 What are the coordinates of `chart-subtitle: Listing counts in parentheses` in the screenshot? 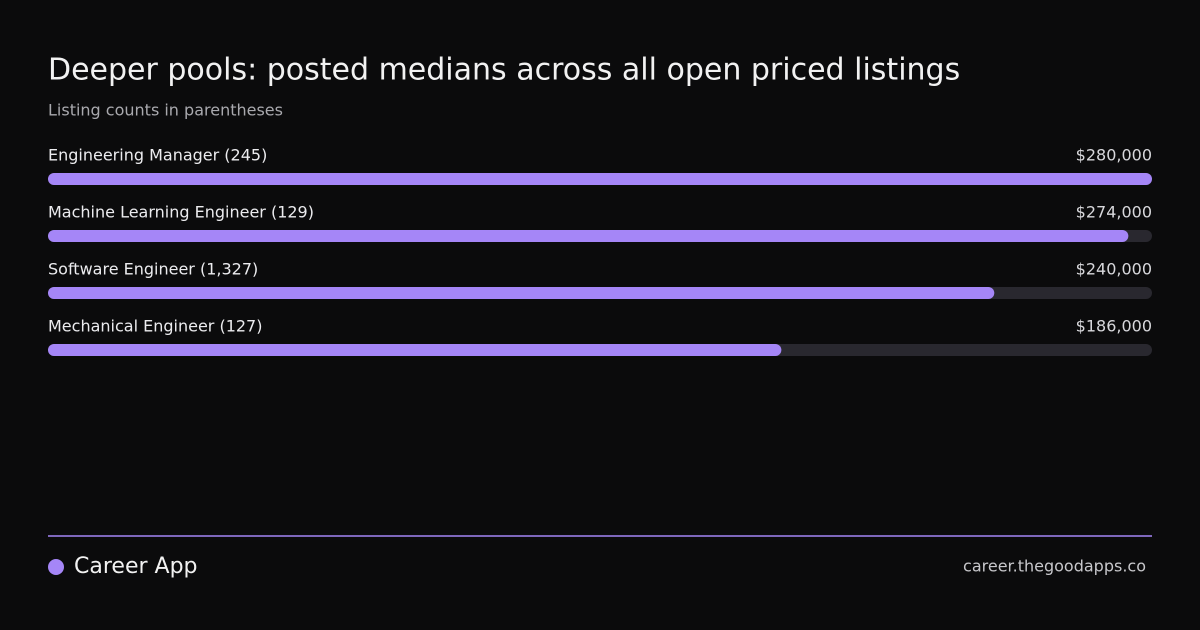 It's located at (165, 110).